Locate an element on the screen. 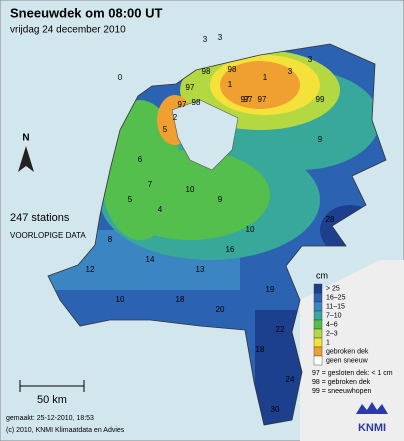 The width and height of the screenshot is (404, 441). legend-note: 98 = gebroken dek is located at coordinates (341, 382).